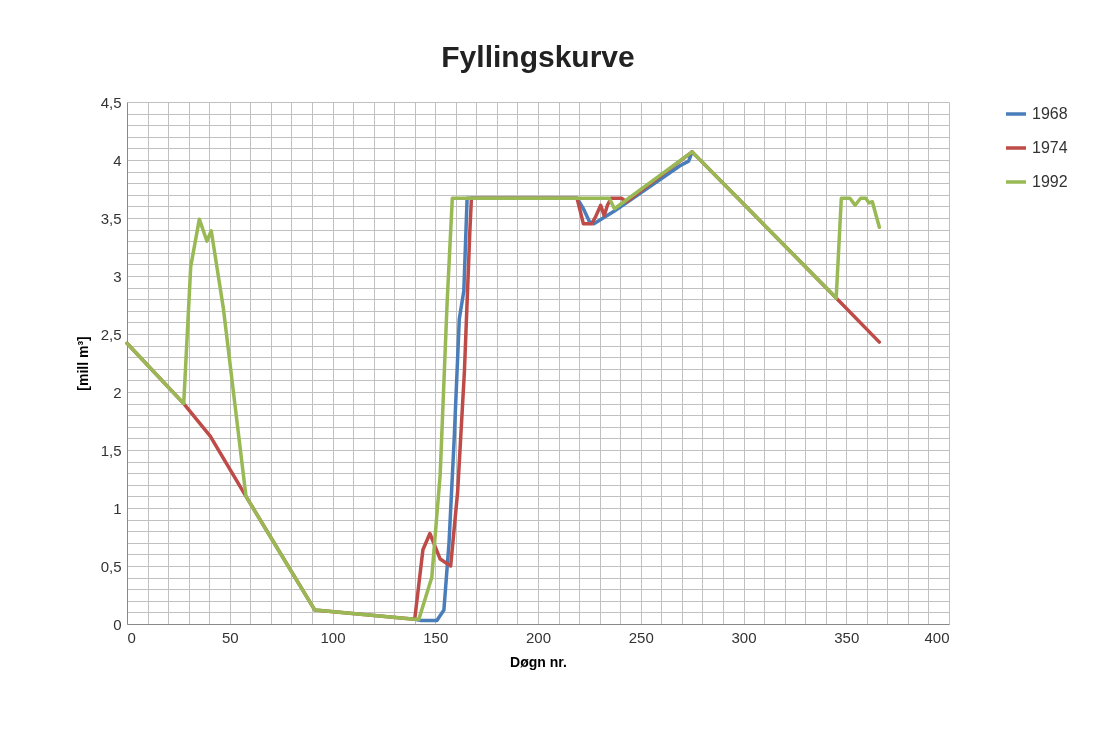  Describe the element at coordinates (111, 450) in the screenshot. I see `y-tick-label: 1,5` at that location.